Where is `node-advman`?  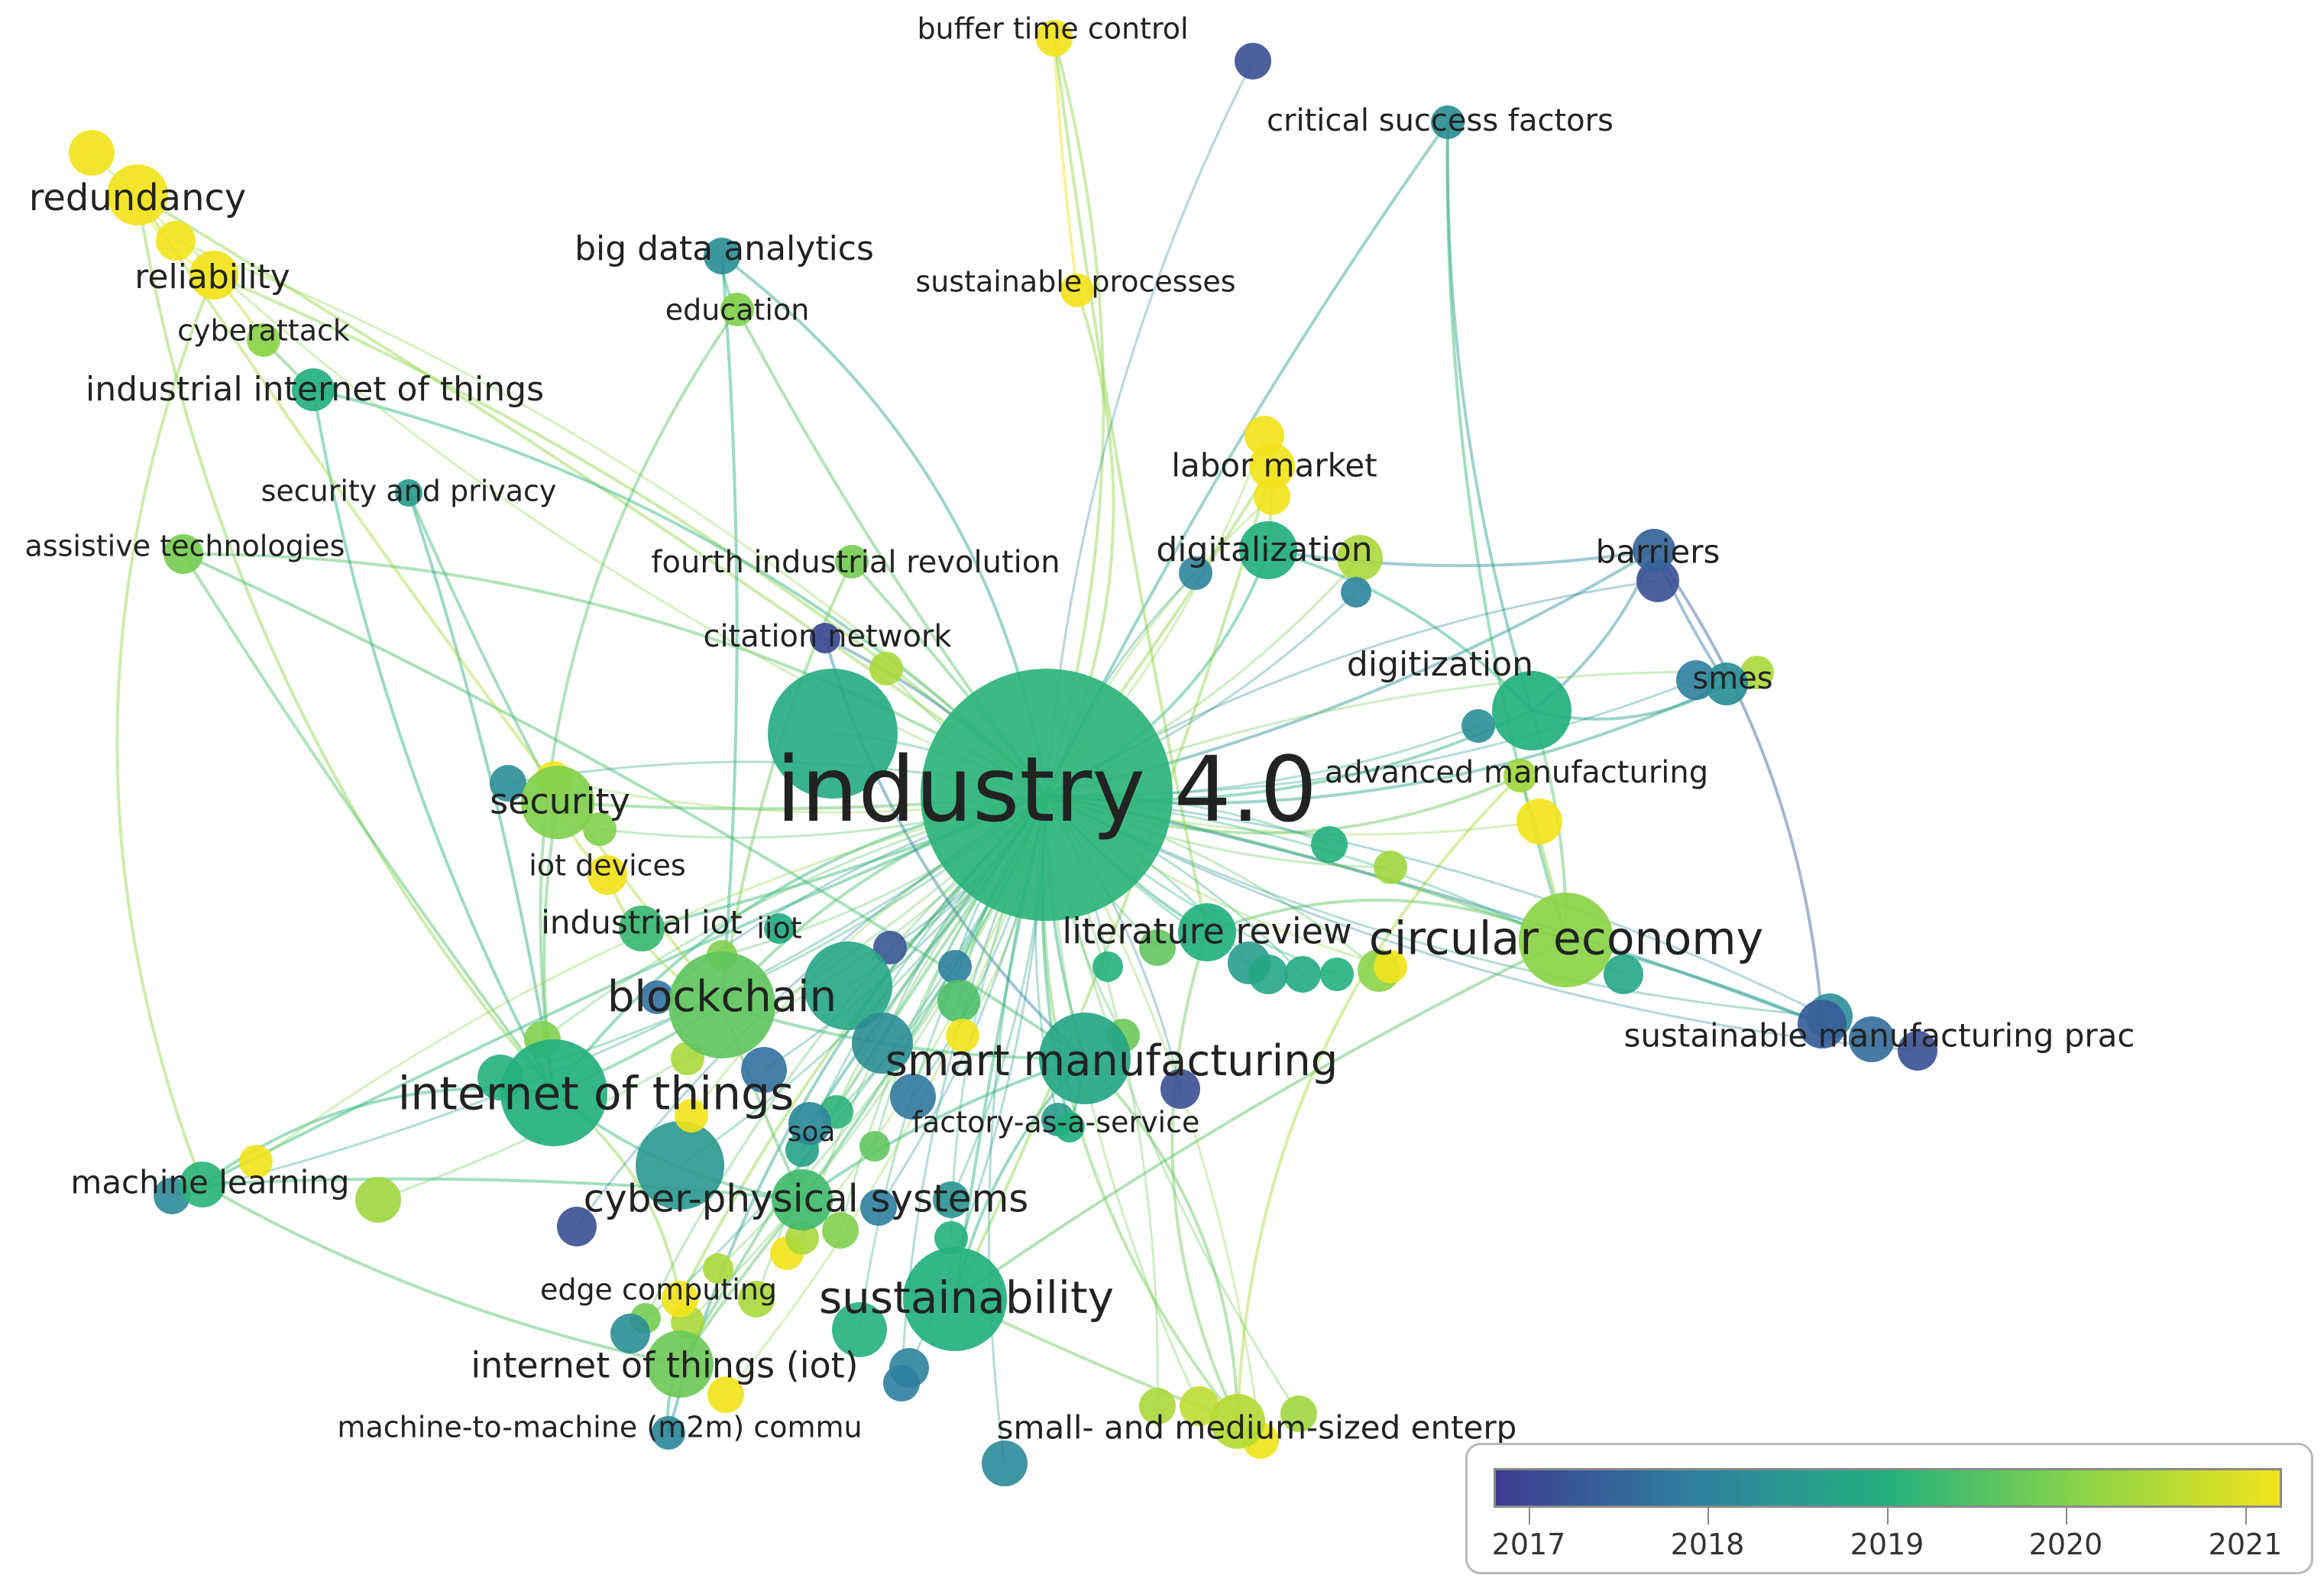 node-advman is located at coordinates (1520, 775).